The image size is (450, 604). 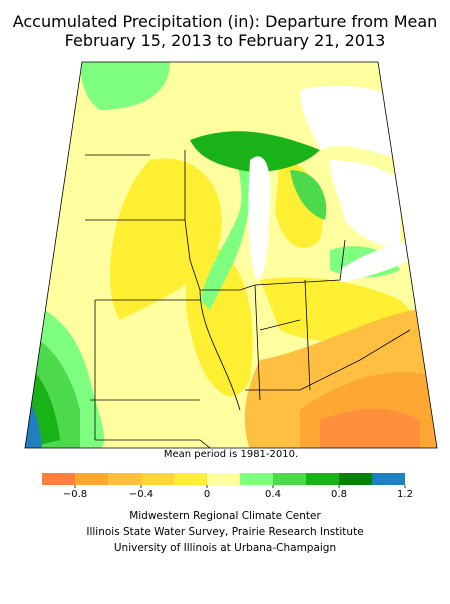 I want to click on title-line: February 15, 2013 to February 21, 2013, so click(x=225, y=40).